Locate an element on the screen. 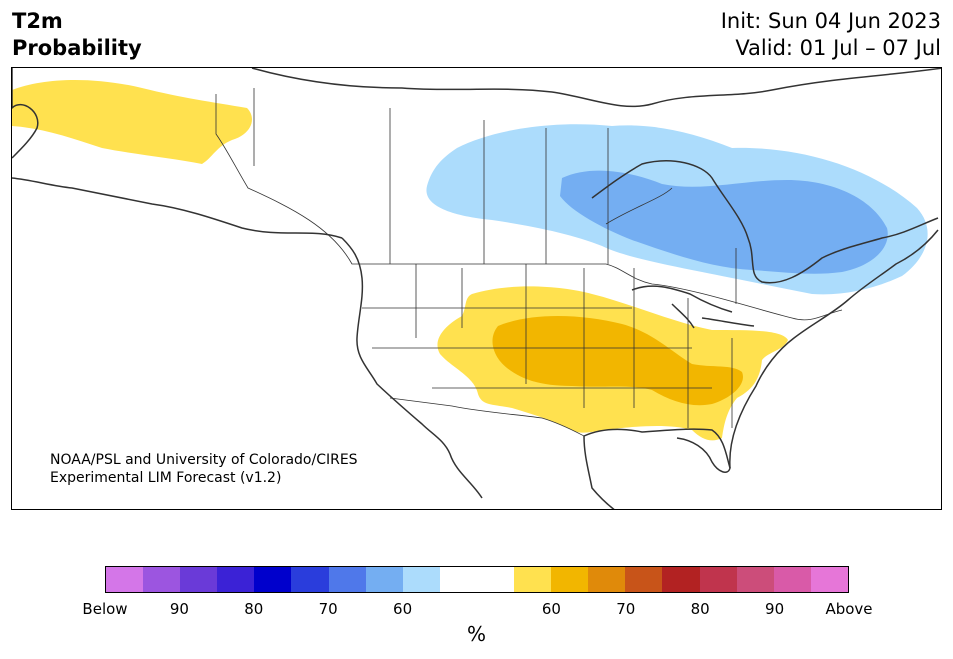 This screenshot has height=659, width=953. us-mexico-border is located at coordinates (487, 417).